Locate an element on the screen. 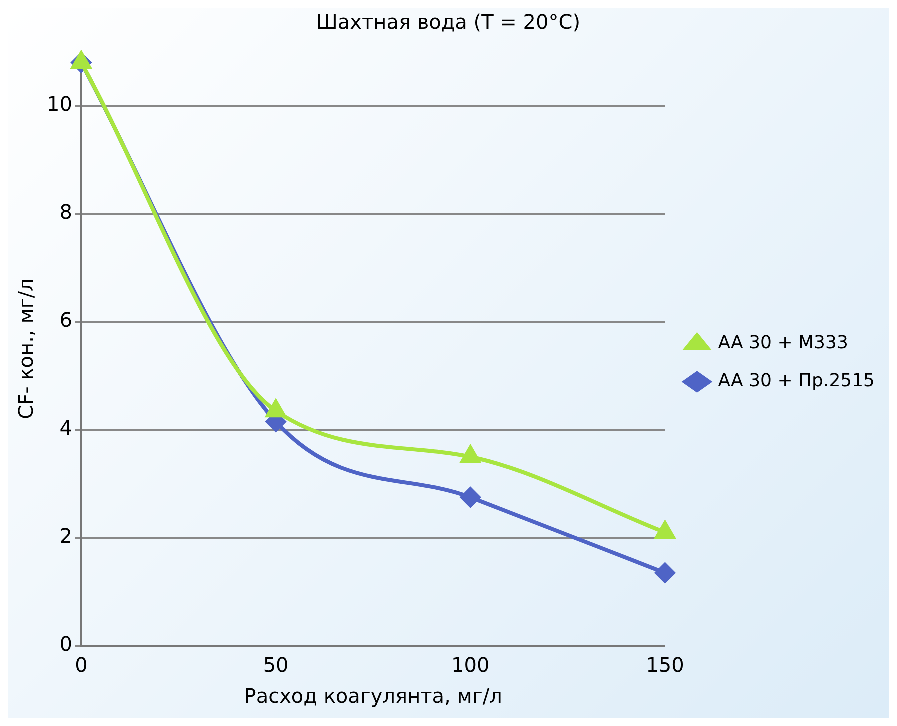 The height and width of the screenshot is (726, 897). x-tick-label: 100 is located at coordinates (471, 665).